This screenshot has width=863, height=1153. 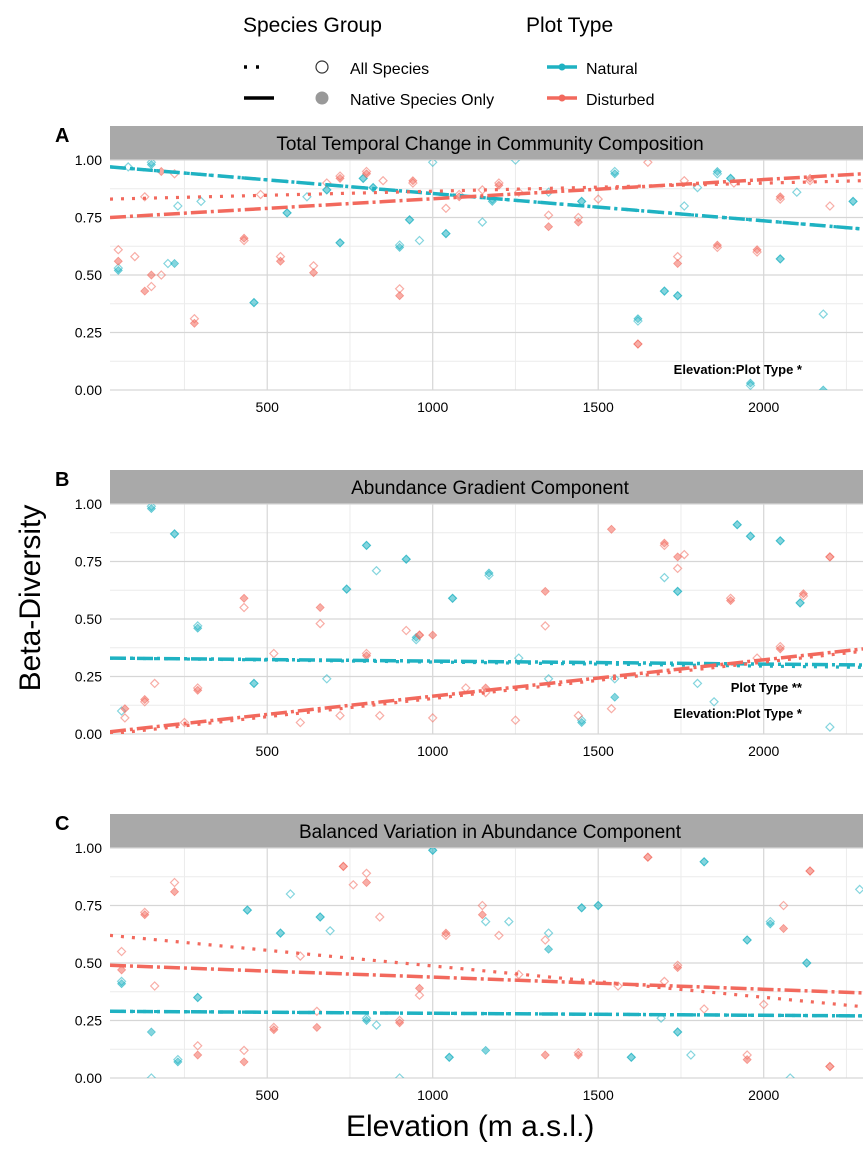 I want to click on panel-a-strip, so click(x=486, y=143).